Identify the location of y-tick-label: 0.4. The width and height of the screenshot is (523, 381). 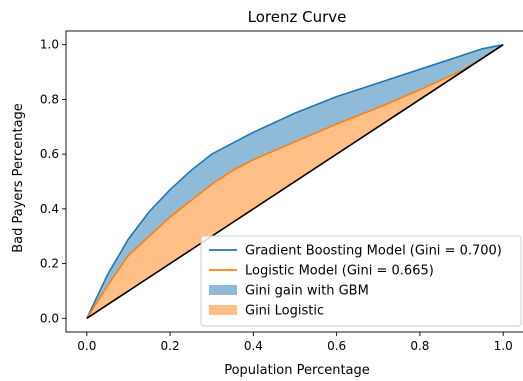
(49, 209).